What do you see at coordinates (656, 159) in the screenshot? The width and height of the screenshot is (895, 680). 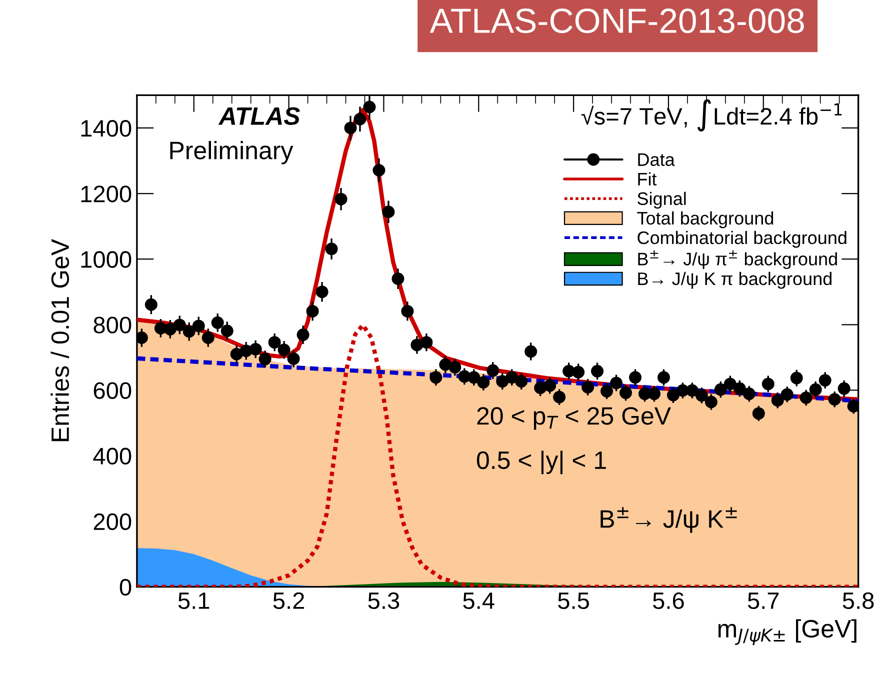 I see `legend-label: Data` at bounding box center [656, 159].